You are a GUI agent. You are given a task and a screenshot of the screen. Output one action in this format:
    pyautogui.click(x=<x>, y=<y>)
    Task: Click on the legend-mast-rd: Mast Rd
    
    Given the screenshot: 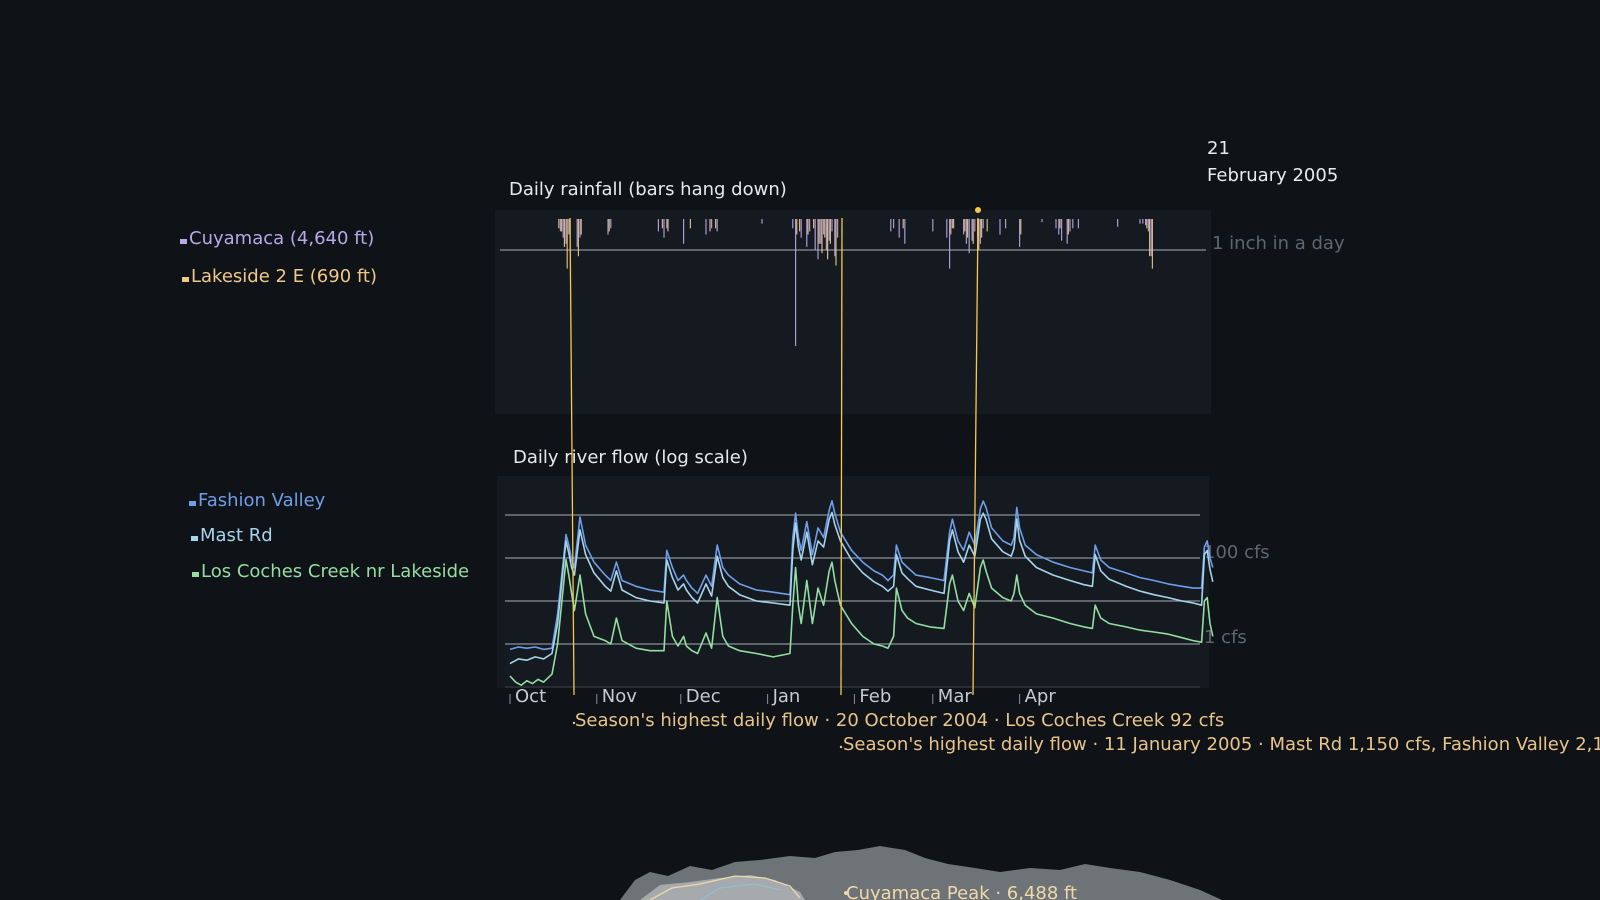 What is the action you would take?
    pyautogui.click(x=232, y=535)
    